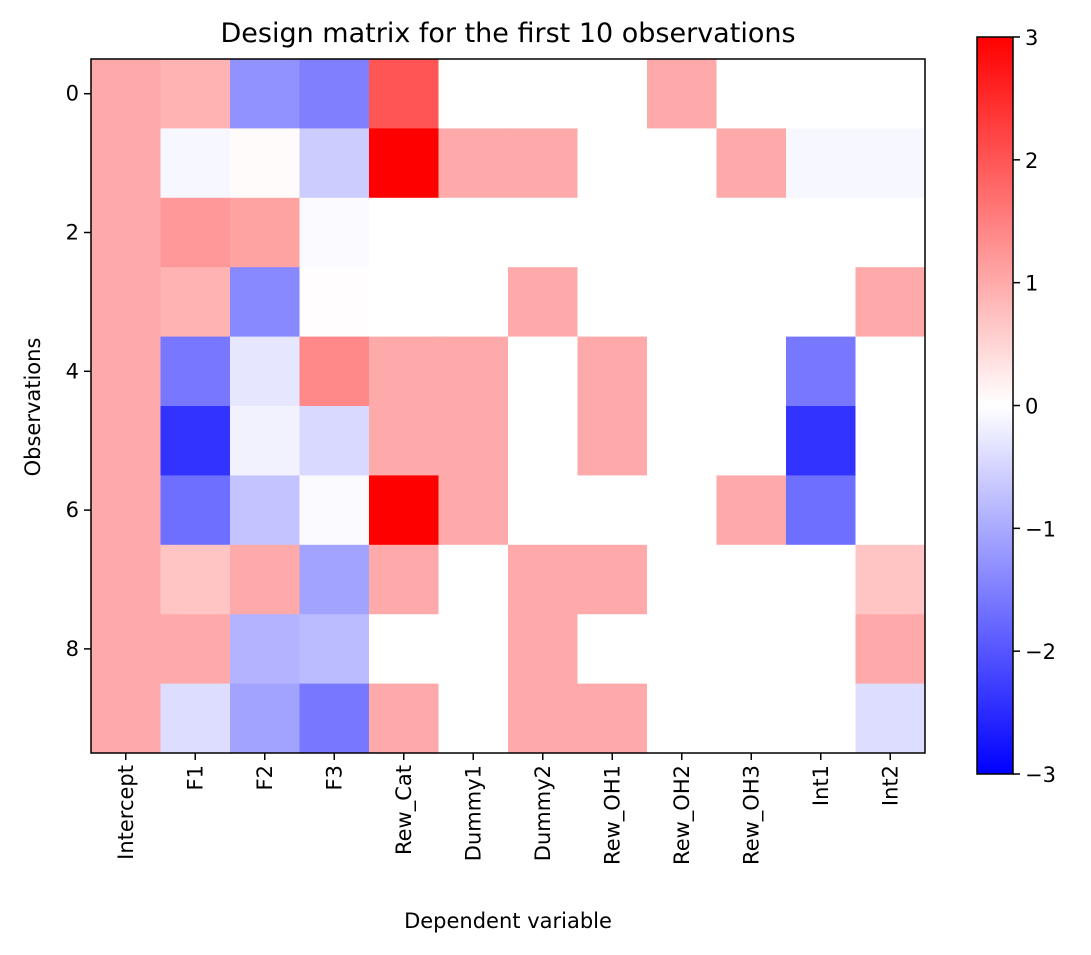  Describe the element at coordinates (1031, 284) in the screenshot. I see `colorbar-tick-label: 1` at that location.